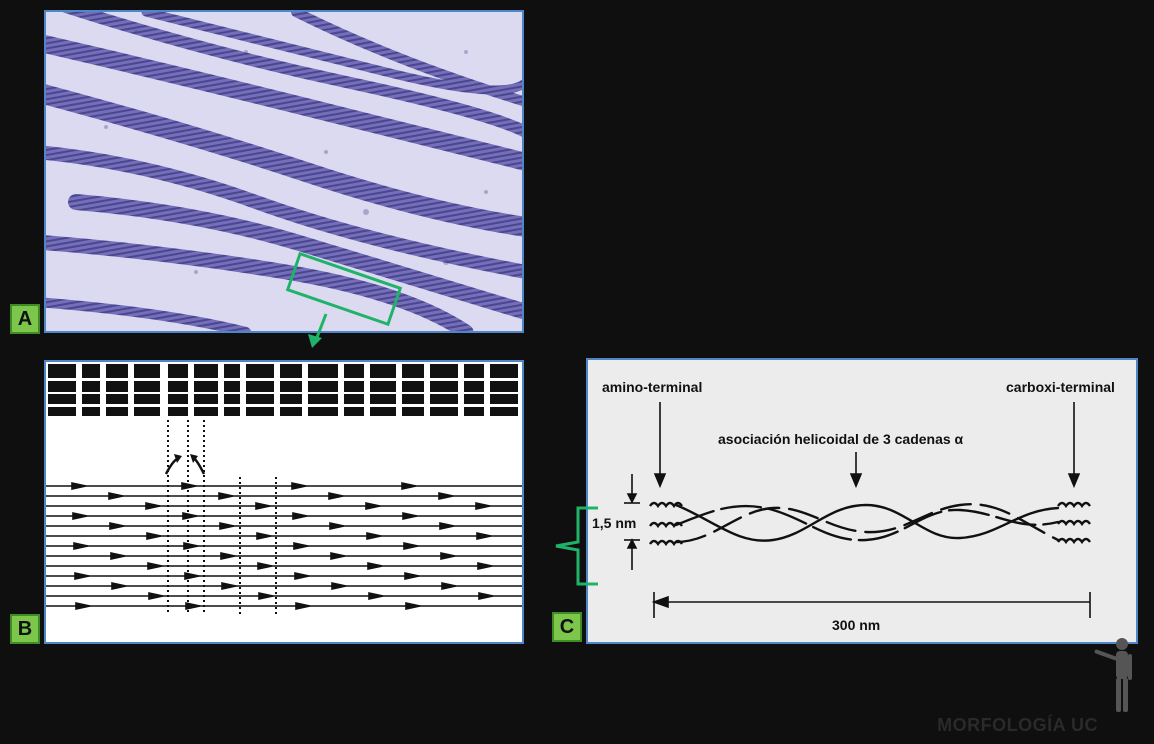 Image resolution: width=1154 pixels, height=744 pixels. I want to click on helix-association-label: asociación helicoidal de 3 cadenas α, so click(841, 439).